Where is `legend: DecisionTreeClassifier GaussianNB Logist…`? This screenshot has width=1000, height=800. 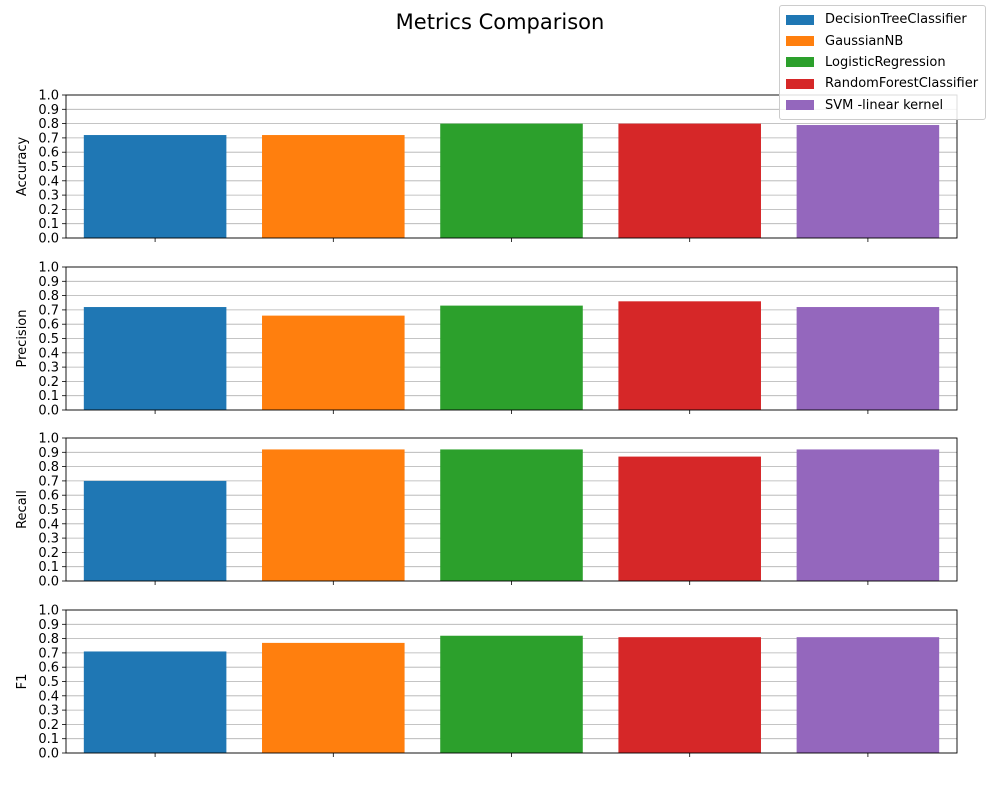
legend: DecisionTreeClassifier GaussianNB Logist… is located at coordinates (882, 62).